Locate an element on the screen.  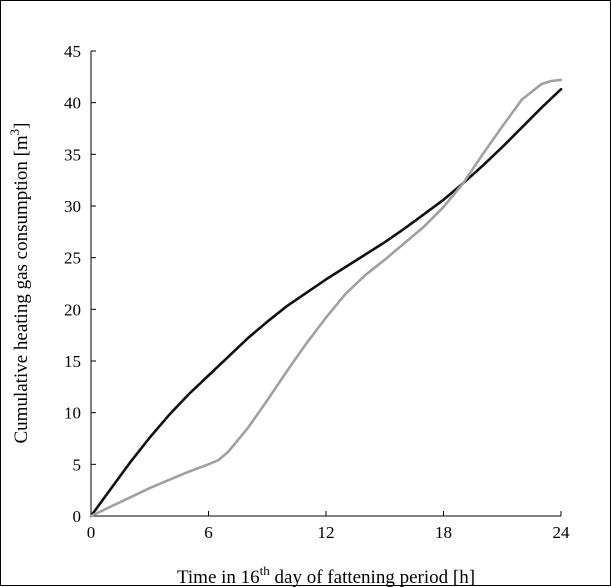
y-tick-label: 20 is located at coordinates (72, 309).